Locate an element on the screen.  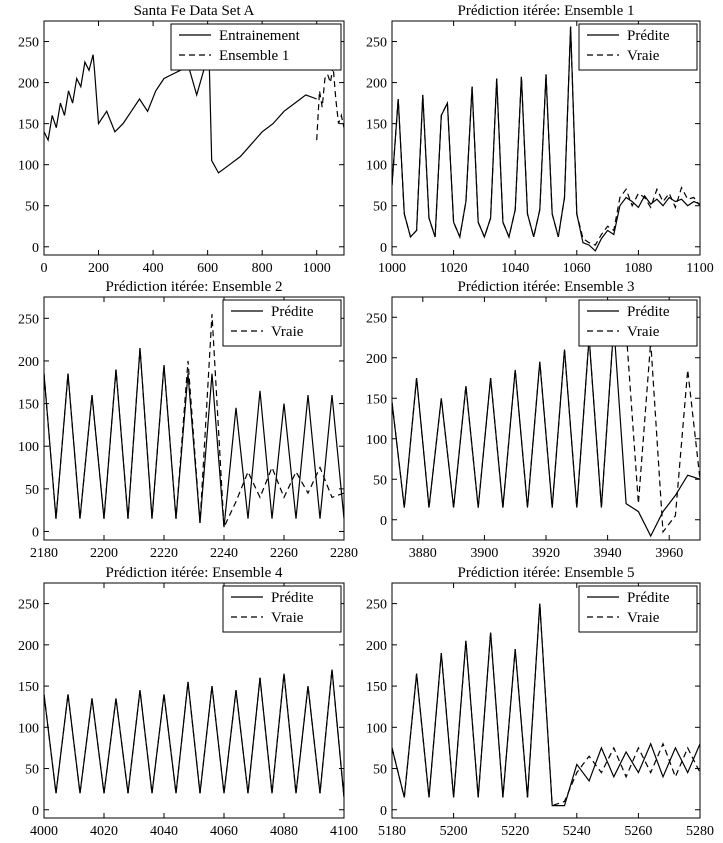
x-tick-label: 1080 is located at coordinates (638, 268).